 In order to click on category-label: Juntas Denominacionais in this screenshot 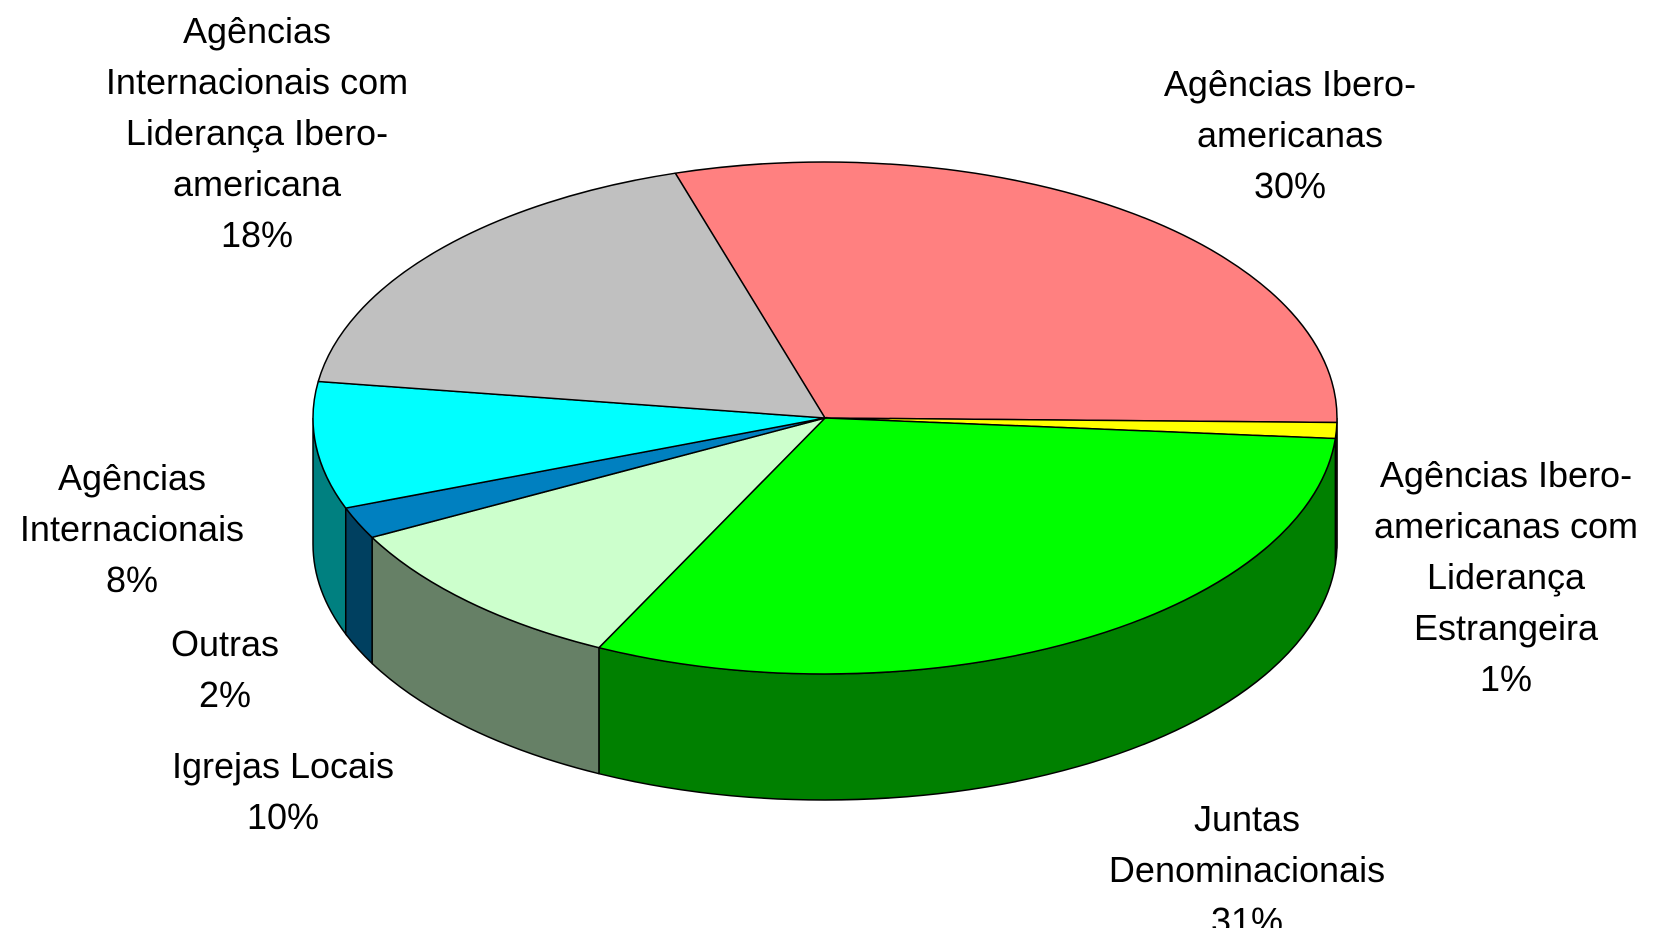, I will do `click(1247, 844)`.